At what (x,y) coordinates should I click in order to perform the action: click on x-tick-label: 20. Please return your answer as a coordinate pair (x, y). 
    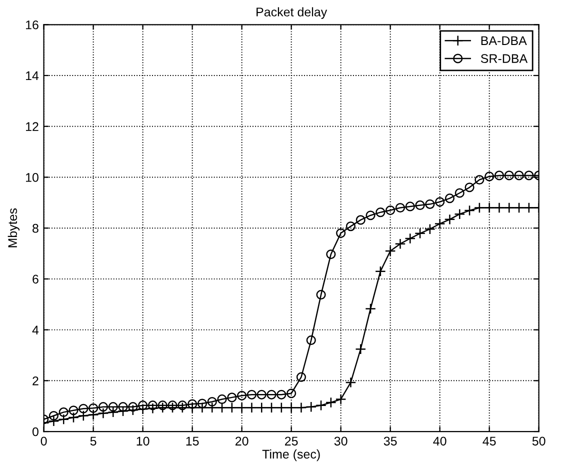
    Looking at the image, I should click on (242, 441).